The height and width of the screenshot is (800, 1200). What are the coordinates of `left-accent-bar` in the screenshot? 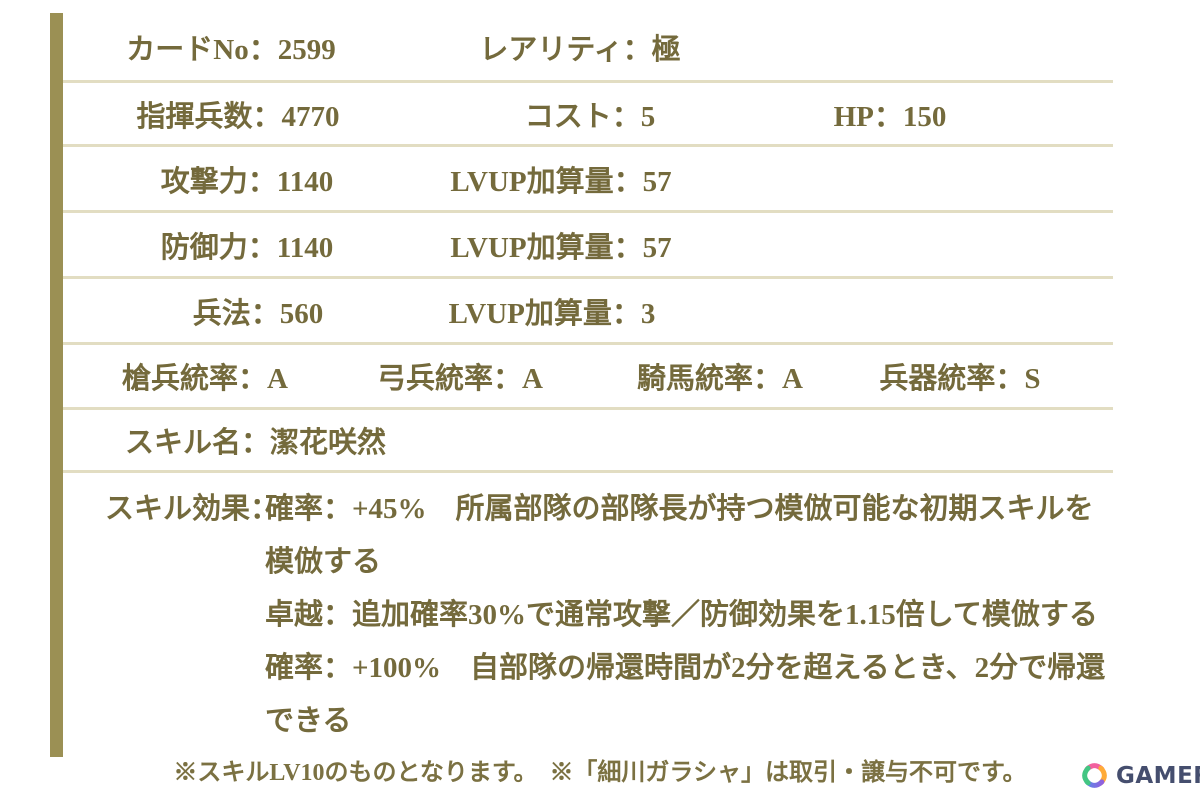 It's located at (56, 385).